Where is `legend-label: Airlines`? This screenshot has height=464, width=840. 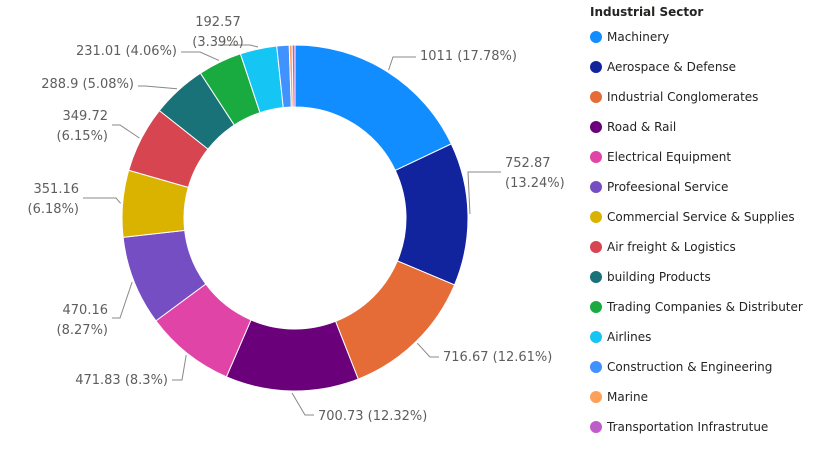
legend-label: Airlines is located at coordinates (629, 337).